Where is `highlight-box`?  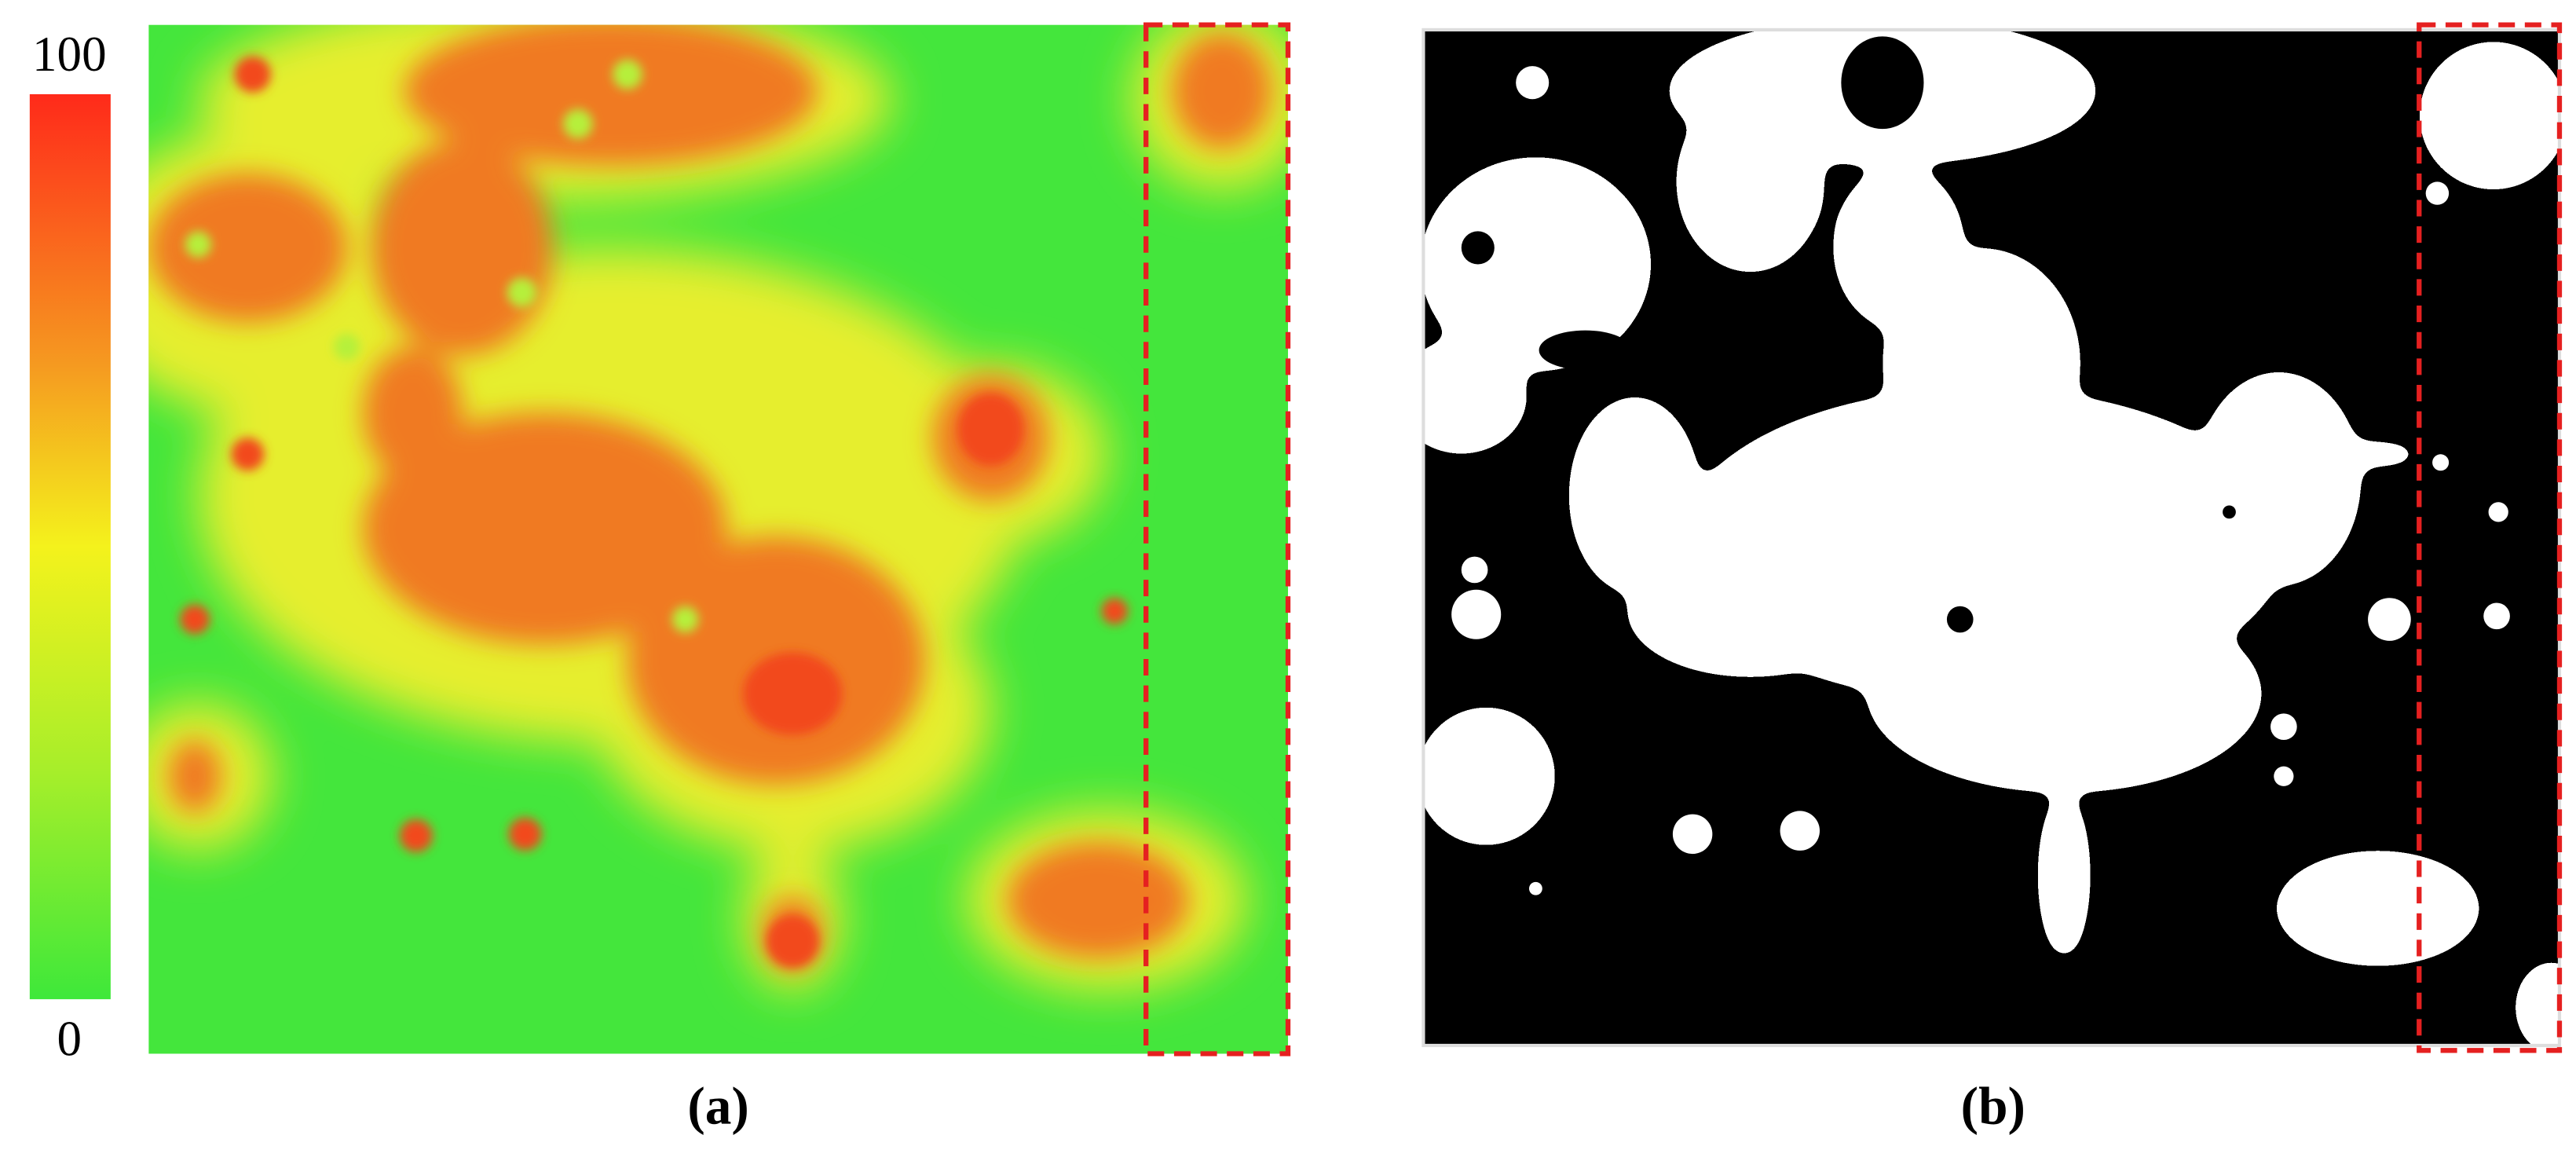 highlight-box is located at coordinates (1217, 539).